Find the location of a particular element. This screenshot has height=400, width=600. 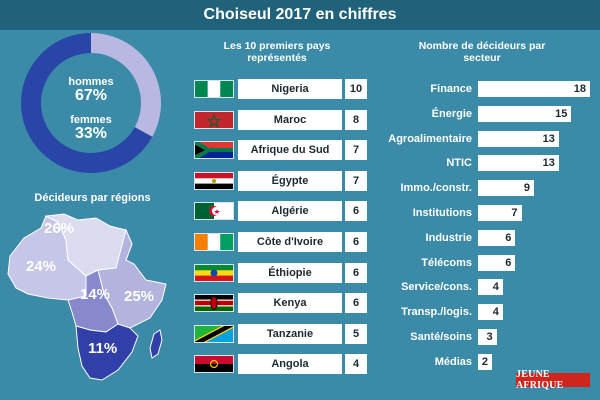

country-name: Tanzanie is located at coordinates (290, 333).